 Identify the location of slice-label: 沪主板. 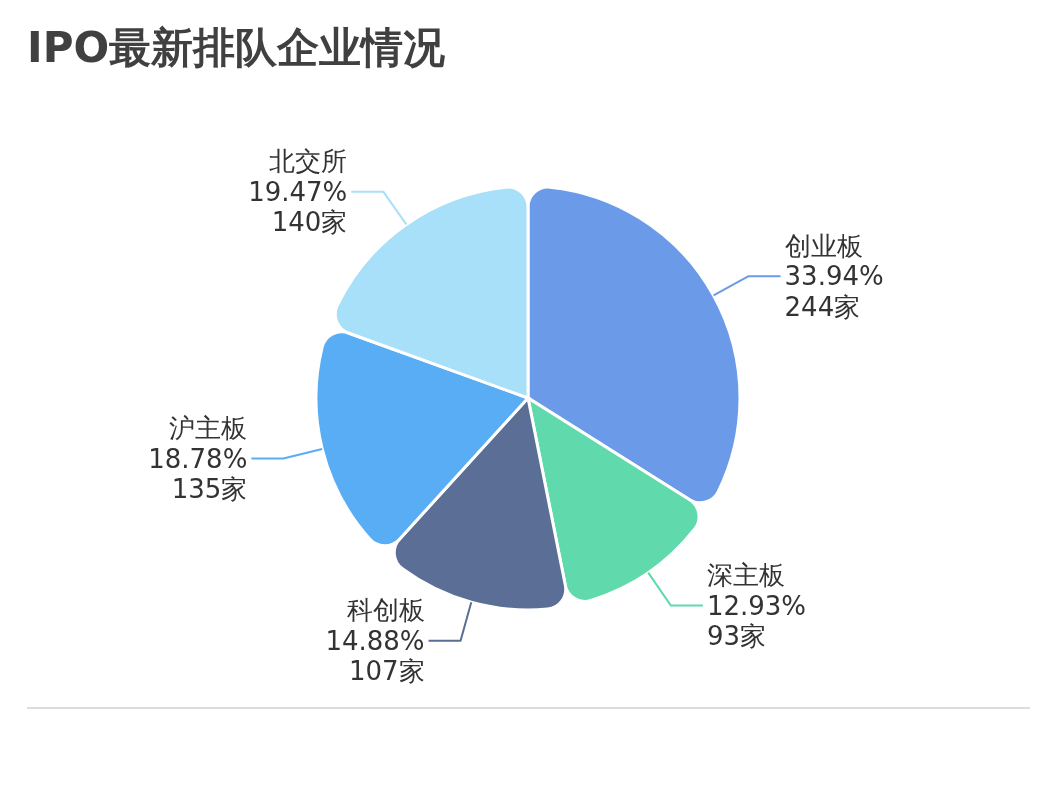
(208, 428).